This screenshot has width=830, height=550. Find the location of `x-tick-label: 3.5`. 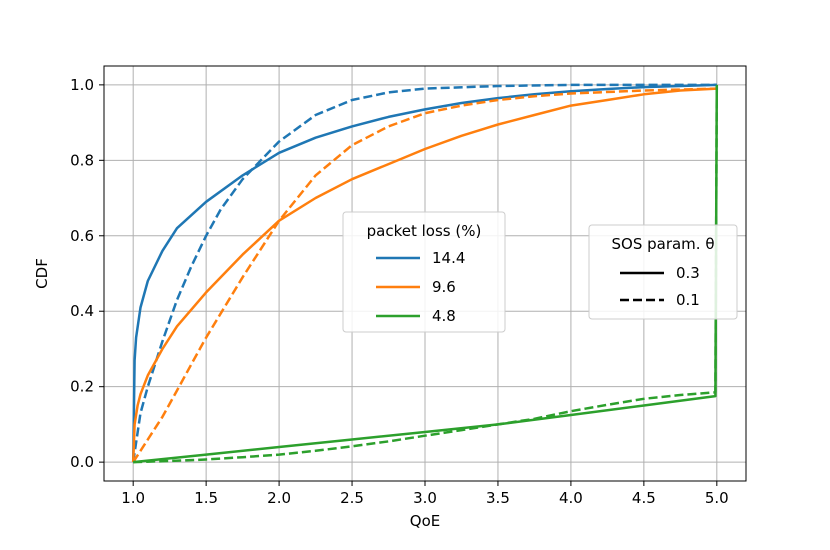

x-tick-label: 3.5 is located at coordinates (498, 498).